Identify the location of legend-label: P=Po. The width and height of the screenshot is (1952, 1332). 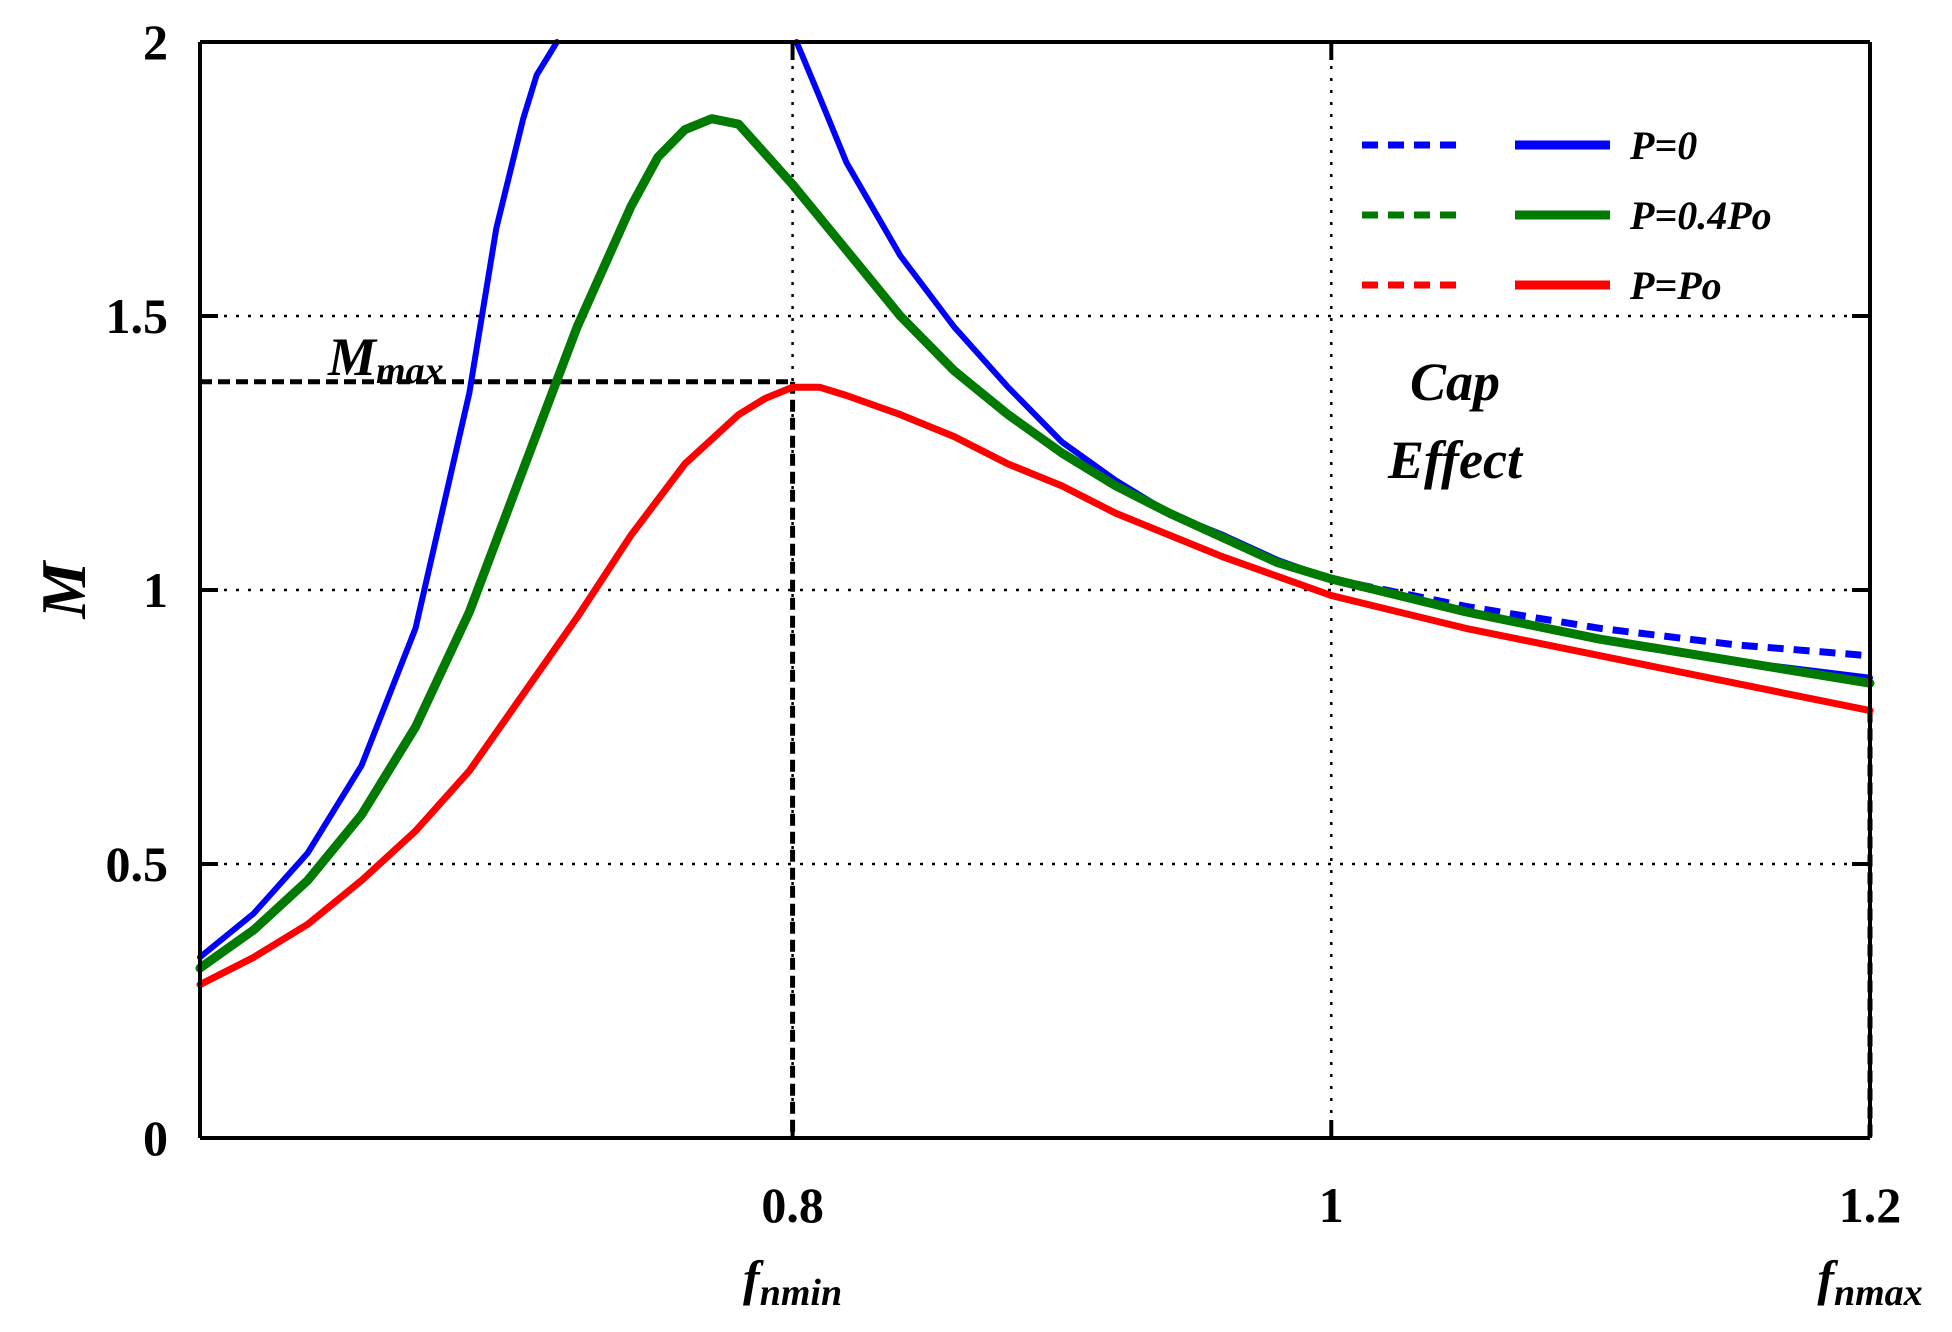
(1675, 285).